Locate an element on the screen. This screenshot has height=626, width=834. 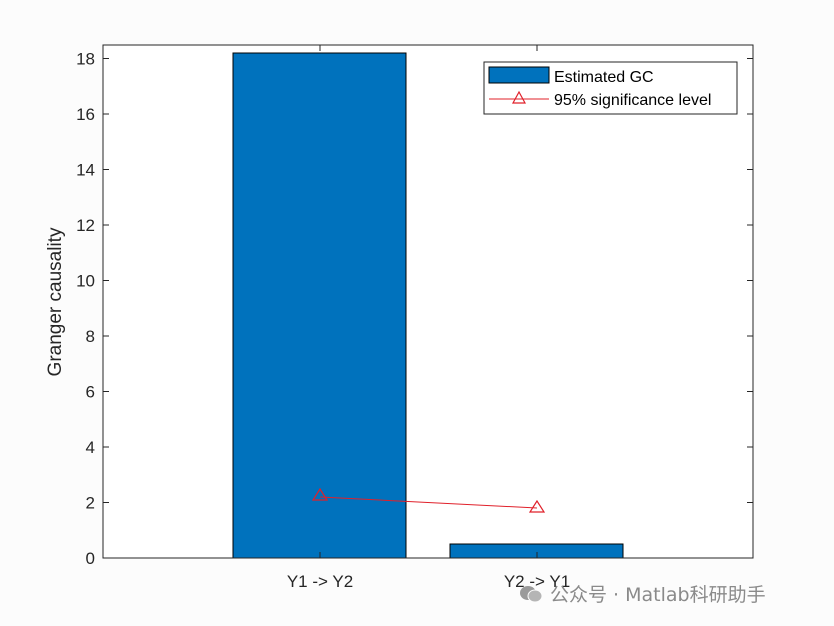
y-tick-label: 18 is located at coordinates (85, 59).